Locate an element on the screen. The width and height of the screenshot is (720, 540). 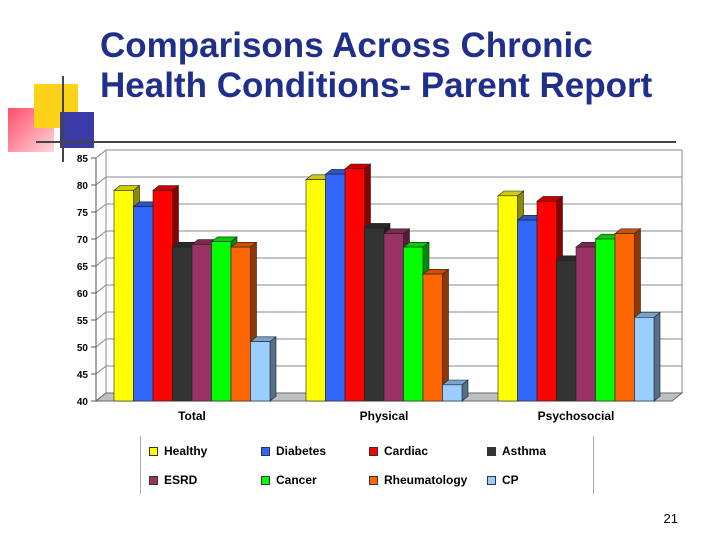
decorative-horizontal-line is located at coordinates (356, 142).